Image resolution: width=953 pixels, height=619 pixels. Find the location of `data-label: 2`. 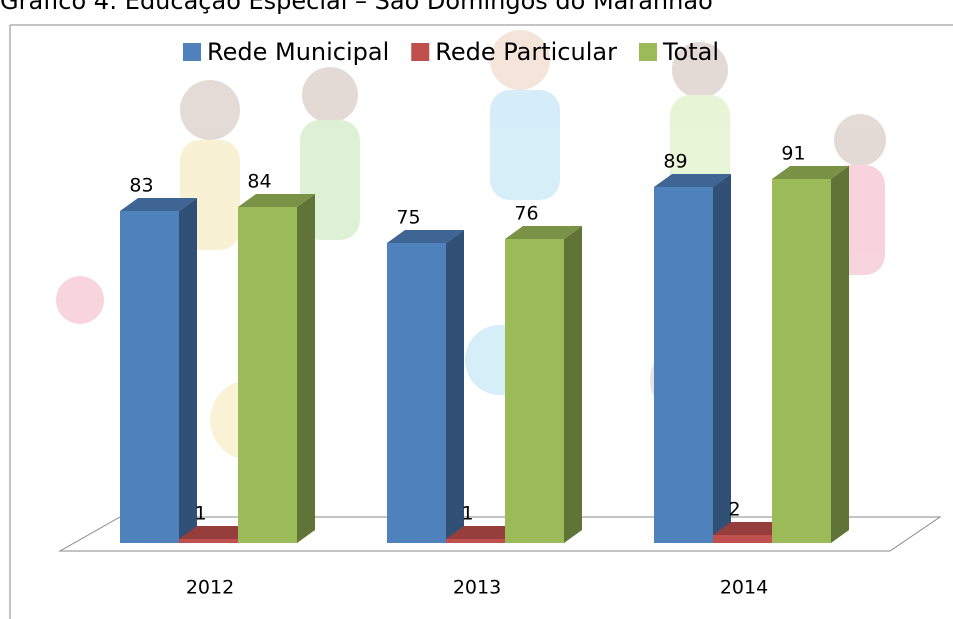

data-label: 2 is located at coordinates (734, 510).